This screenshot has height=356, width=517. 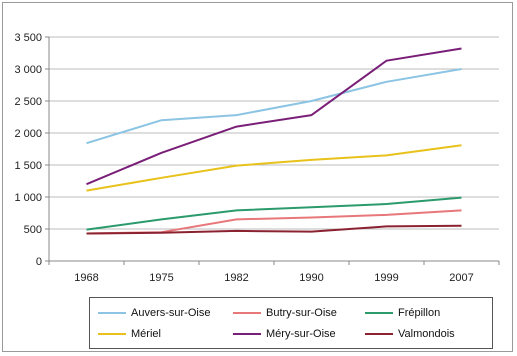 I want to click on legend-item-4: Mériel, so click(x=129, y=334).